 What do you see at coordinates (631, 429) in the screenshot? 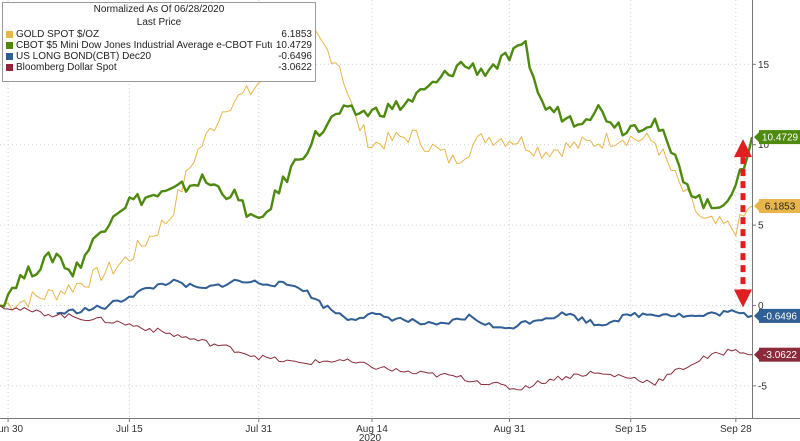
I see `x-tick-label: Sep 15` at bounding box center [631, 429].